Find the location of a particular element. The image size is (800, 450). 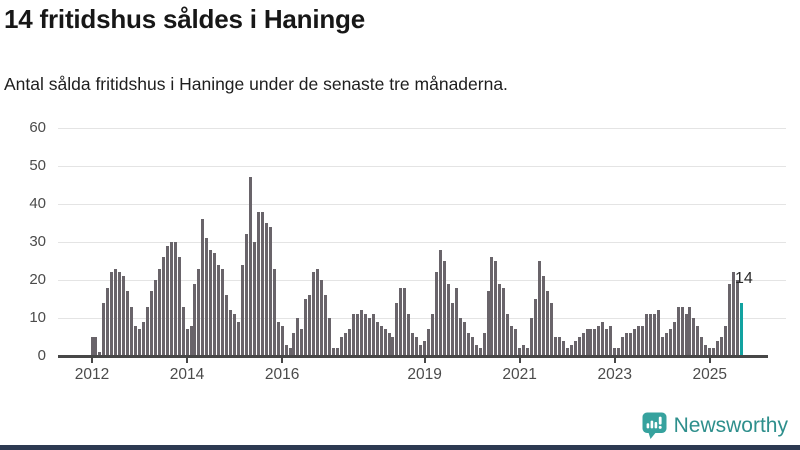

y-axis-tick-label: 0 is located at coordinates (41, 355).